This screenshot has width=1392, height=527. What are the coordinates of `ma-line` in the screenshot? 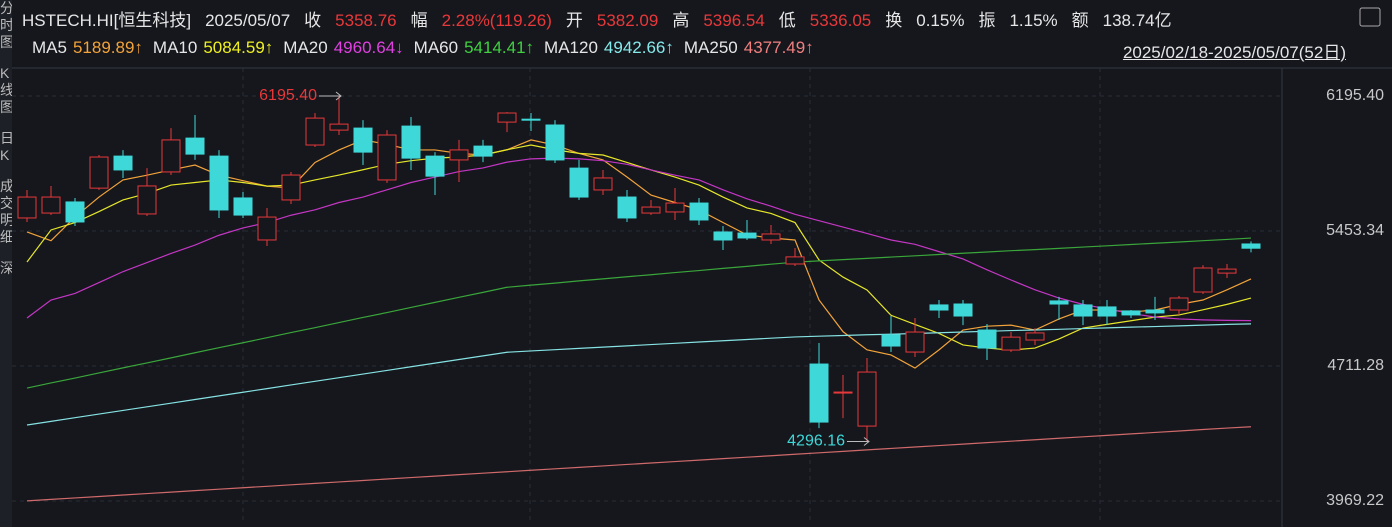 It's located at (639, 464).